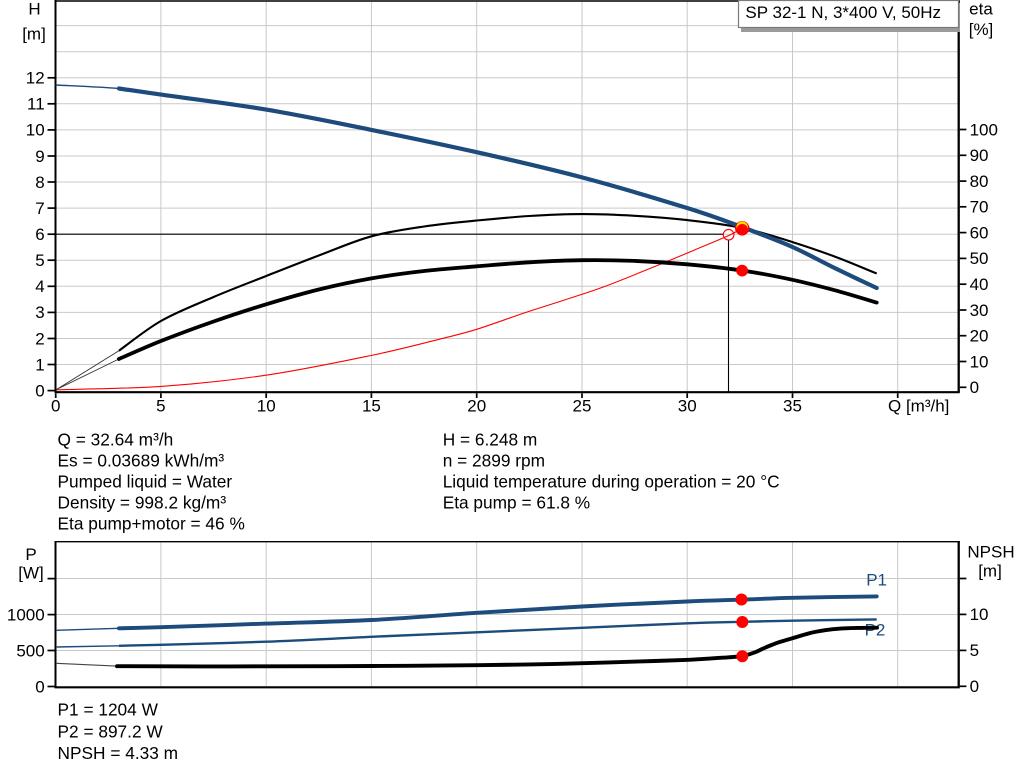  What do you see at coordinates (39, 286) in the screenshot?
I see `svg-text: 4` at bounding box center [39, 286].